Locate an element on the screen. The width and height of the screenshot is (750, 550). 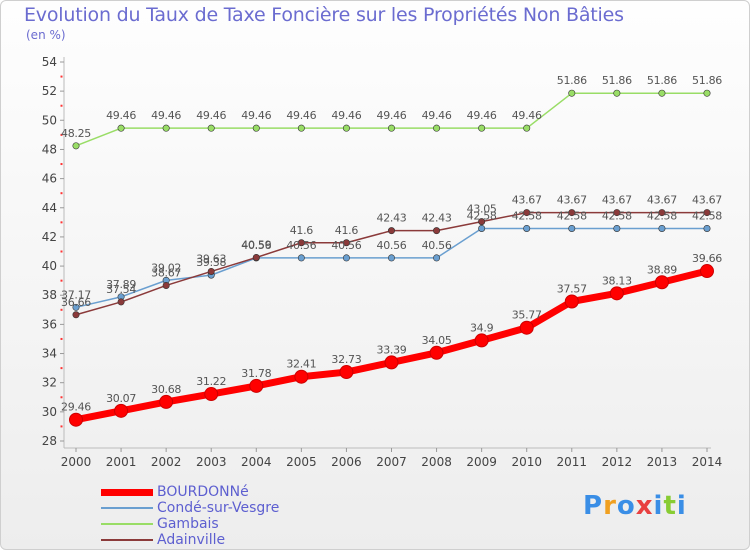
data-label: 37.17 is located at coordinates (76, 294).